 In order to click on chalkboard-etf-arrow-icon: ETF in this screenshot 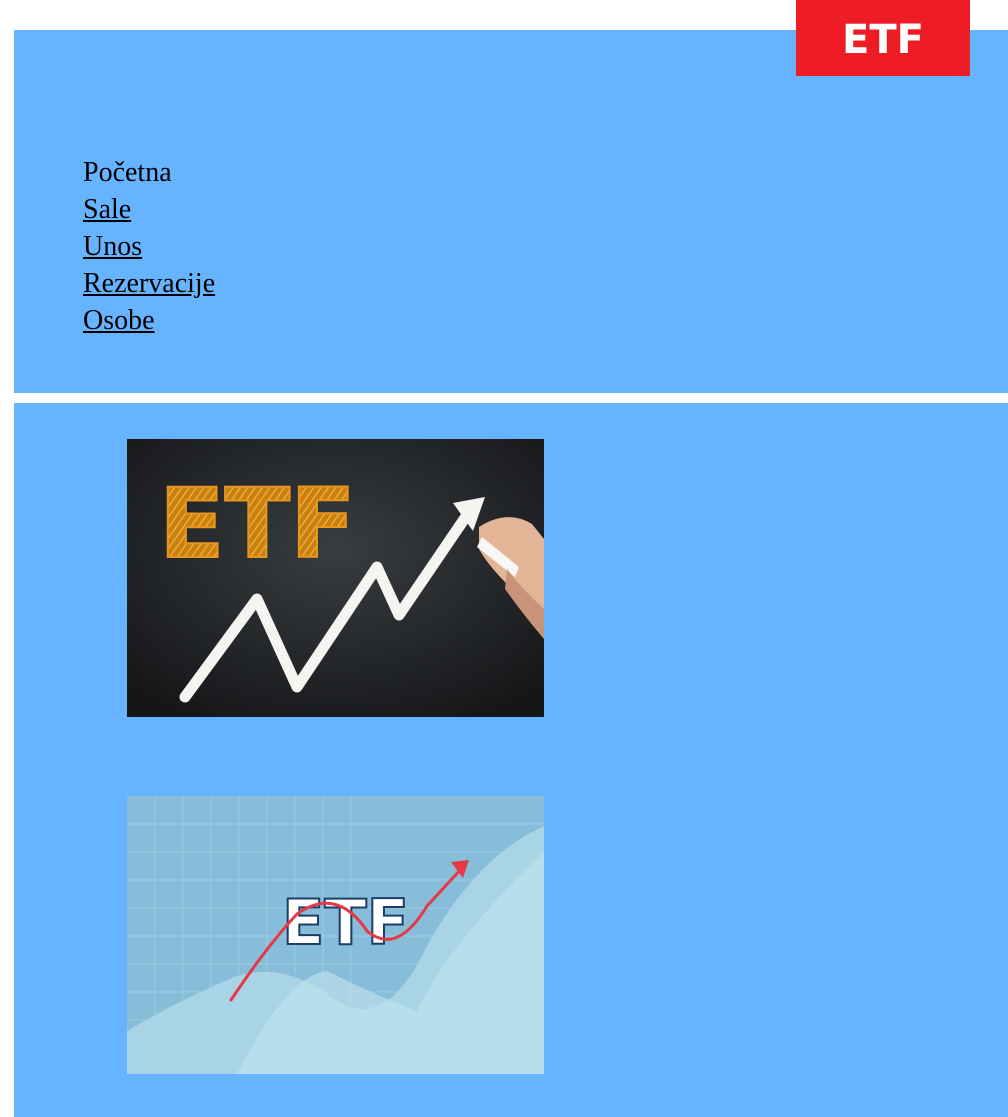, I will do `click(335, 578)`.